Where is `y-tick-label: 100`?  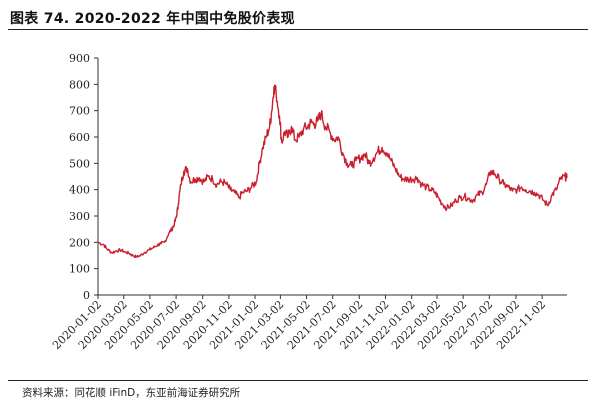
y-tick-label: 100 is located at coordinates (79, 269).